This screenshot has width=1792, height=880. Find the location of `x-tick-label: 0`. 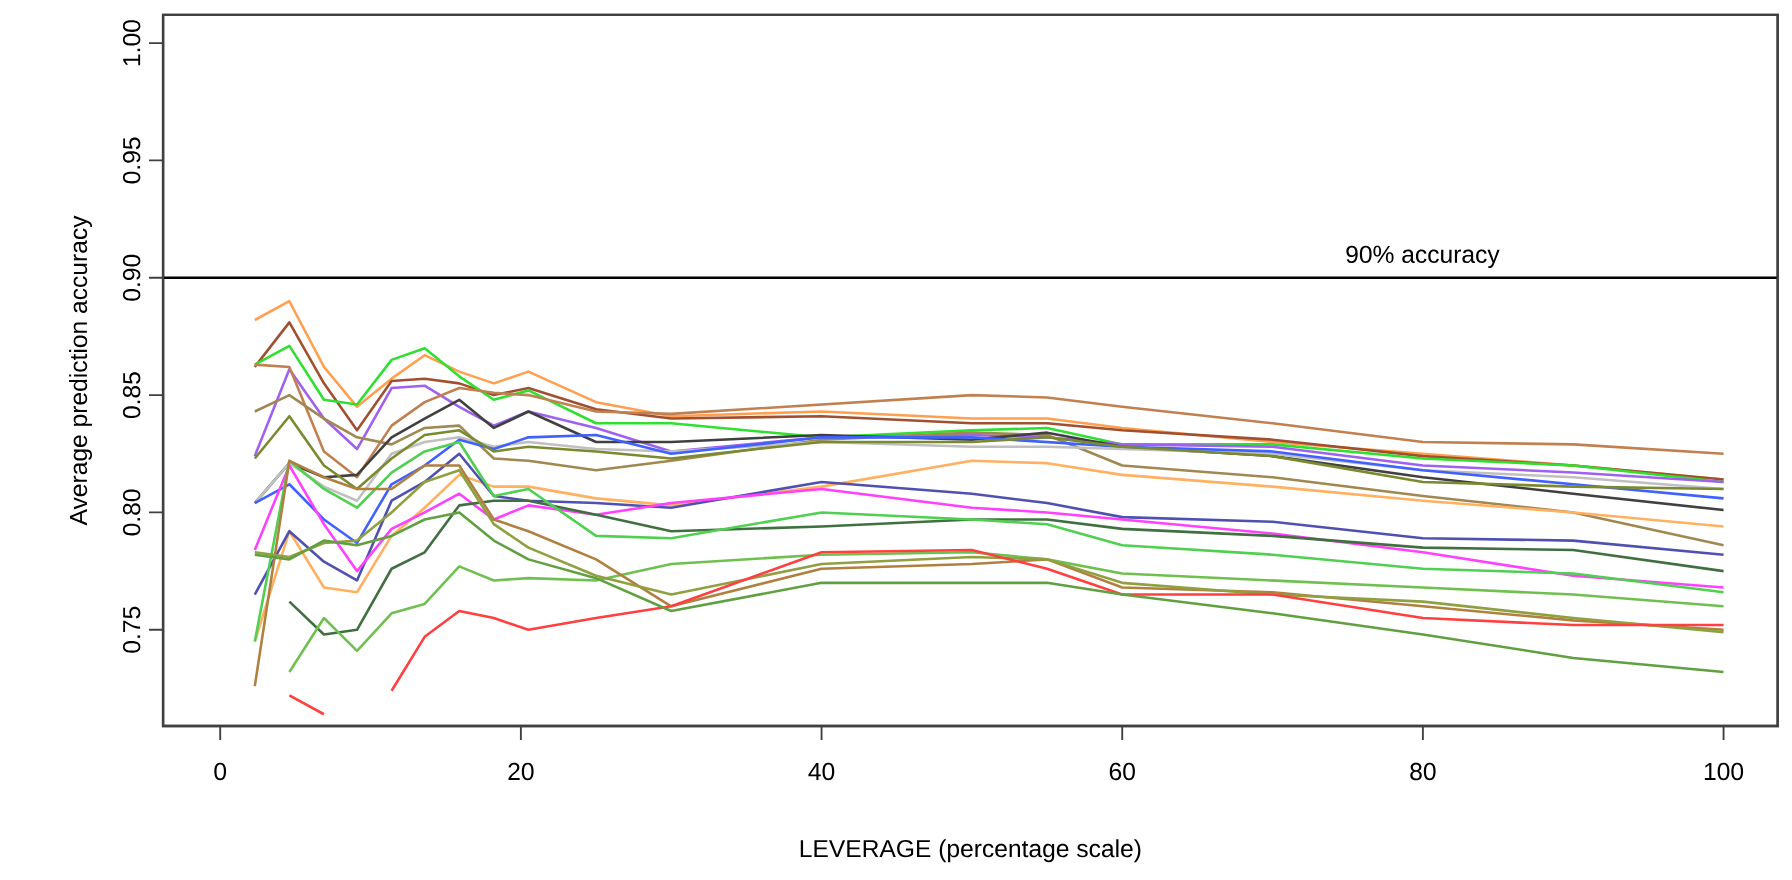

x-tick-label: 0 is located at coordinates (220, 771).